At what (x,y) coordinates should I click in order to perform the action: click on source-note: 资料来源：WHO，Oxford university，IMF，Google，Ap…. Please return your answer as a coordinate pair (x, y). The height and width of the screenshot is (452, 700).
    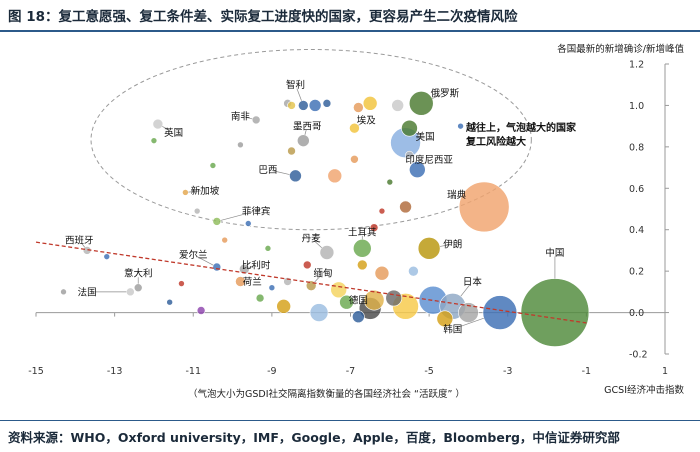
    Looking at the image, I should click on (314, 437).